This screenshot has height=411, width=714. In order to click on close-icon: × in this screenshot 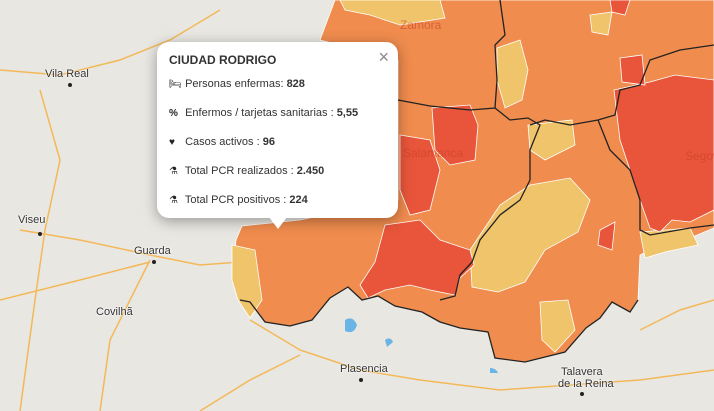, I will do `click(383, 57)`.